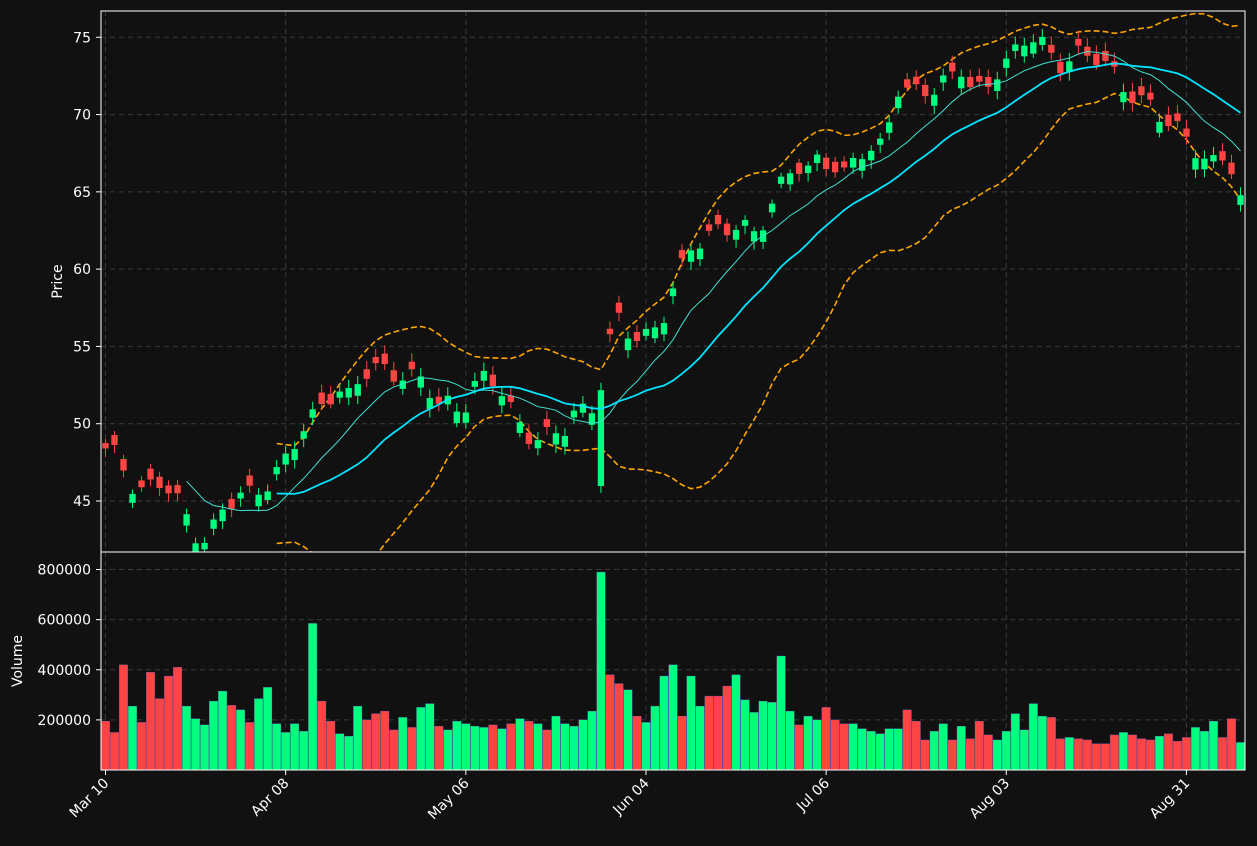 The width and height of the screenshot is (1257, 846). Describe the element at coordinates (82, 425) in the screenshot. I see `price-ytick-label: 50` at that location.